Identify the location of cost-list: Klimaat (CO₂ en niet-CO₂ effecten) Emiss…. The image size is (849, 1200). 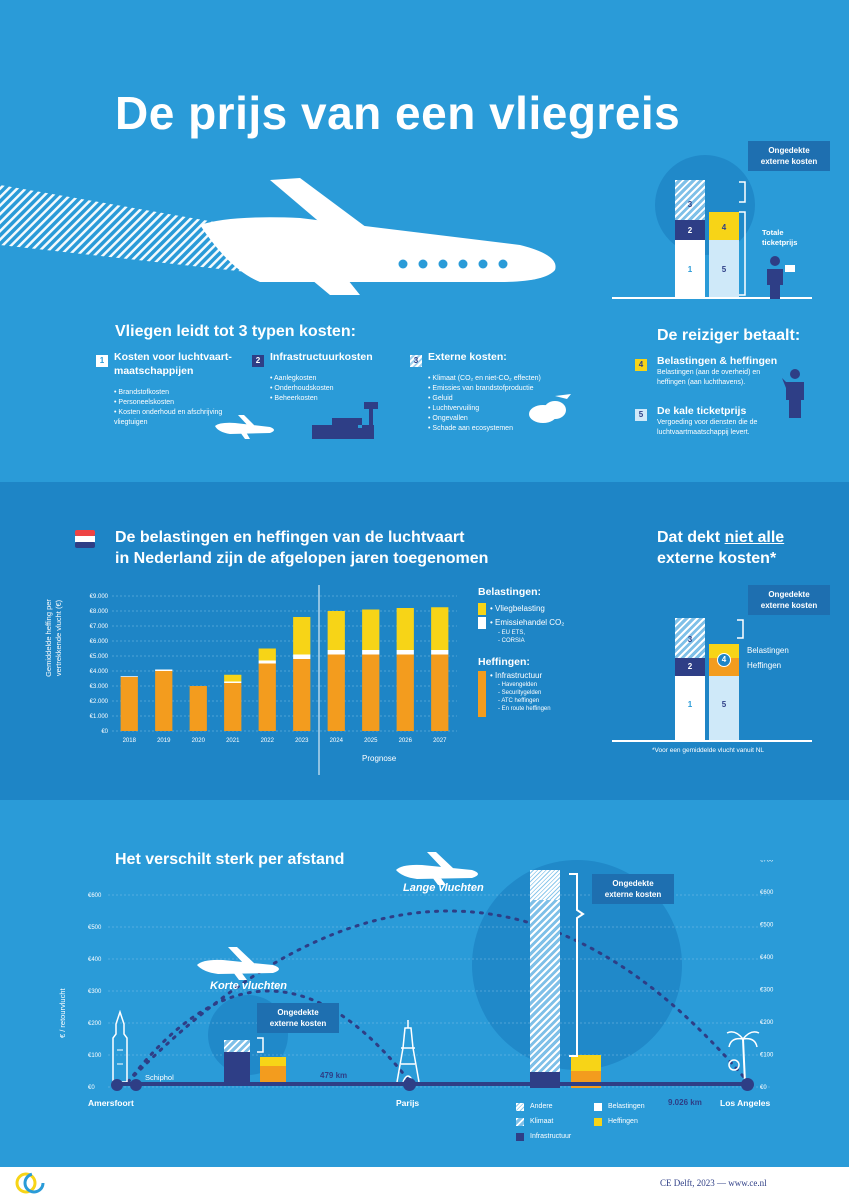
(499, 404).